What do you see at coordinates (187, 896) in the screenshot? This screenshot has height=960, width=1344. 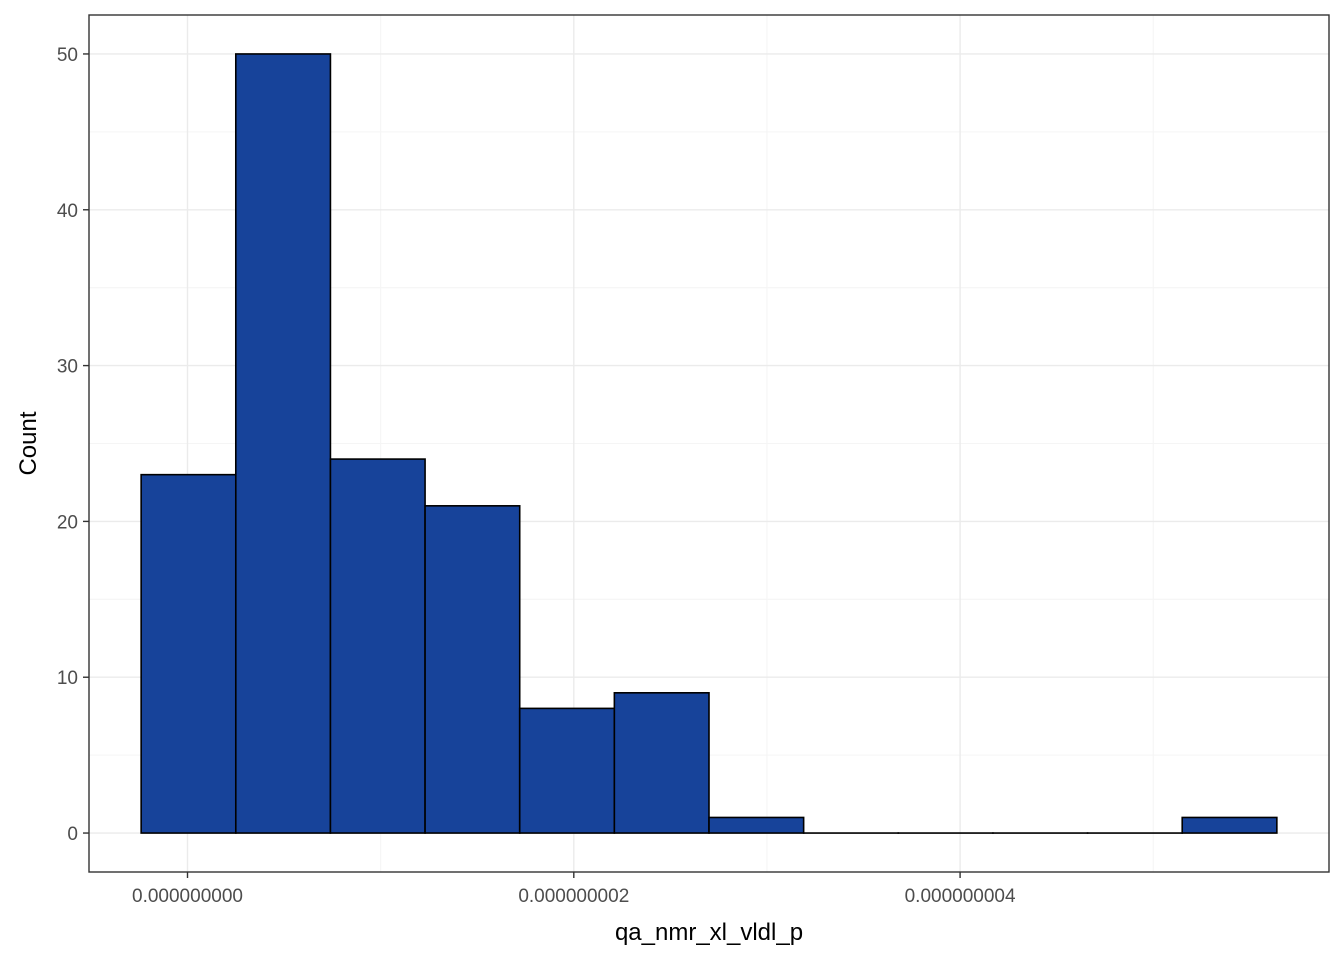 I see `x-tick-label: 0.000000000` at bounding box center [187, 896].